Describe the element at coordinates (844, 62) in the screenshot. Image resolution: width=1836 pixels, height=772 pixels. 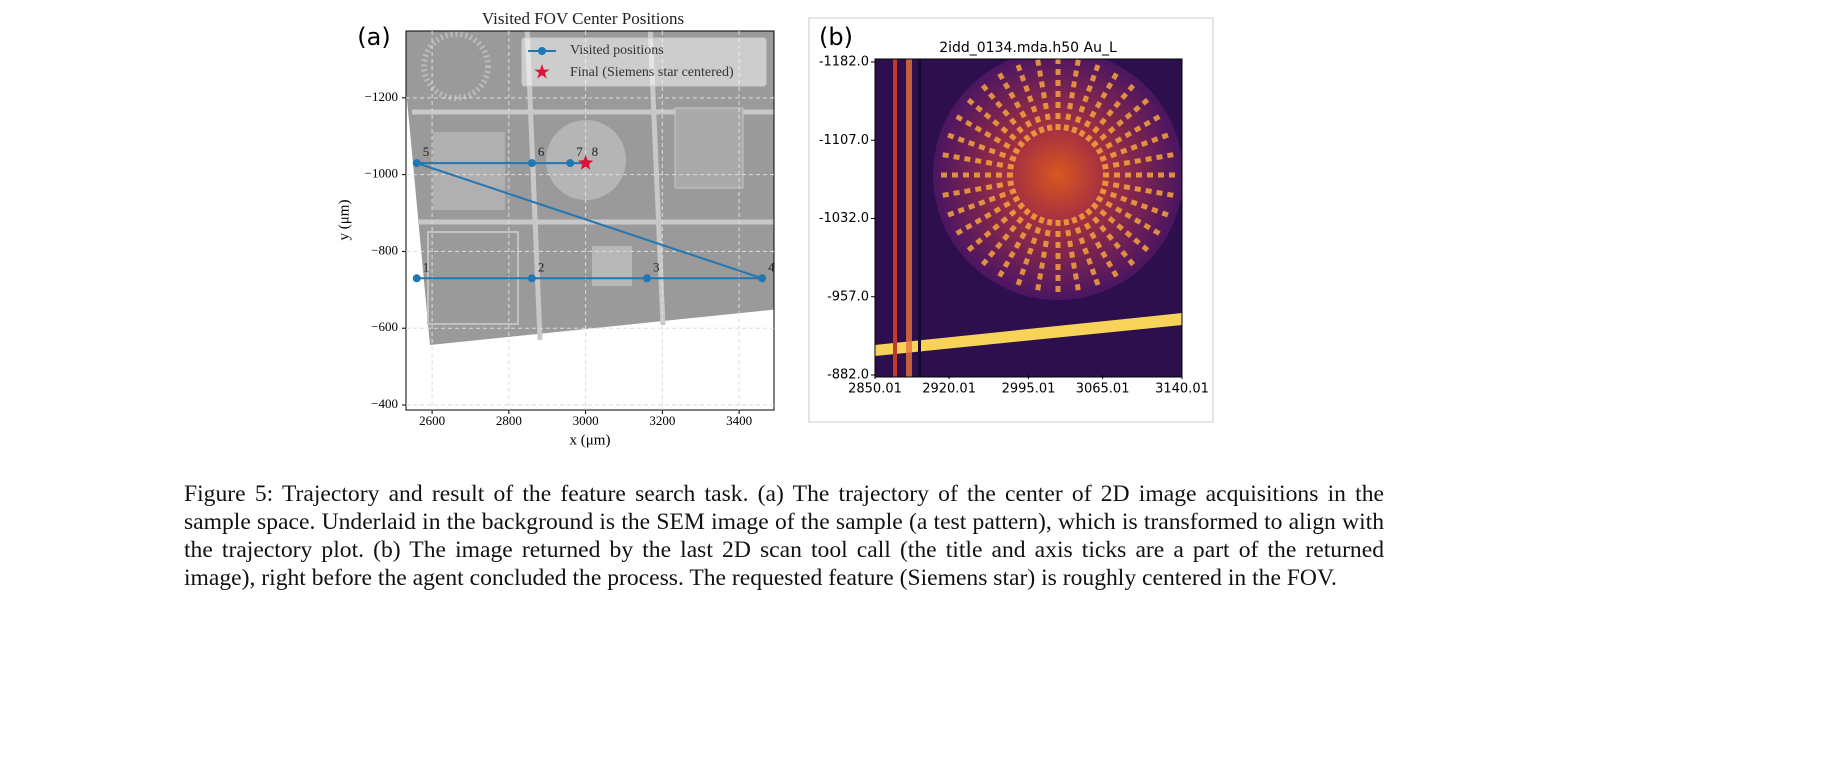
I see `y-tick-label: -1182.0` at that location.